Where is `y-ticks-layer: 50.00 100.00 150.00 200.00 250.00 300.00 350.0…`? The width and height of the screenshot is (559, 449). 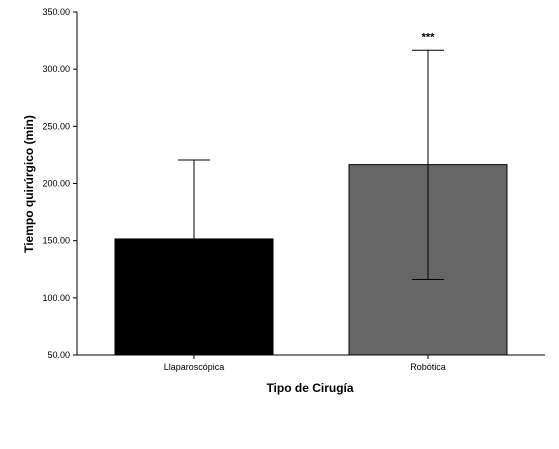 y-ticks-layer: 50.00 100.00 150.00 200.00 250.00 300.00 350.0… is located at coordinates (59, 183).